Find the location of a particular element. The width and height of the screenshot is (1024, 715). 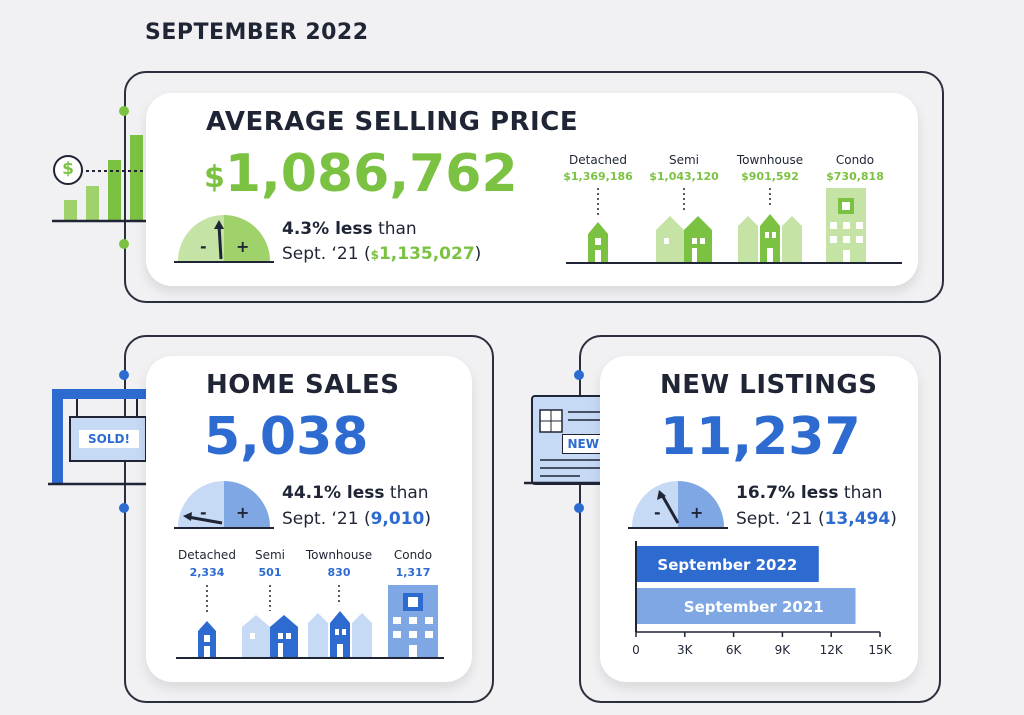

price-type-condo-value: $730,818 is located at coordinates (855, 176).